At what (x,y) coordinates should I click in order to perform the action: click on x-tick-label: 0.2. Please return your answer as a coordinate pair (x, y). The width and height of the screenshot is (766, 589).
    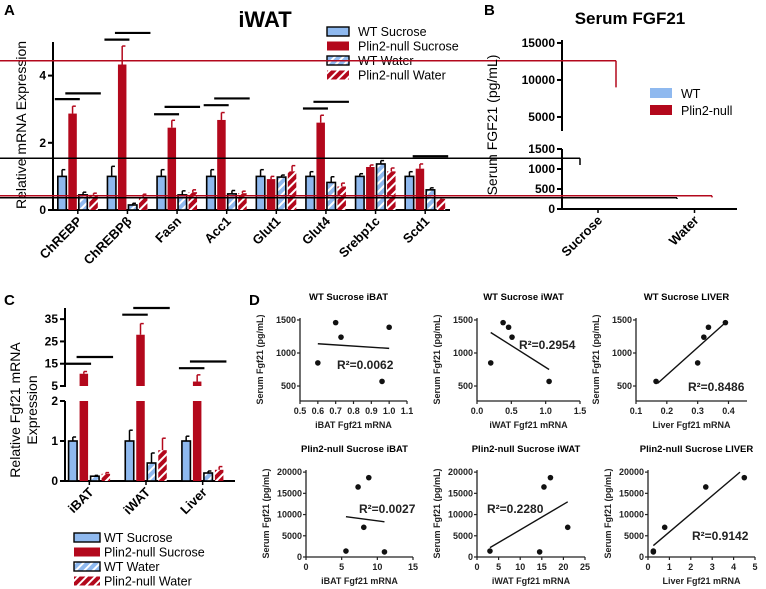
    Looking at the image, I should click on (667, 411).